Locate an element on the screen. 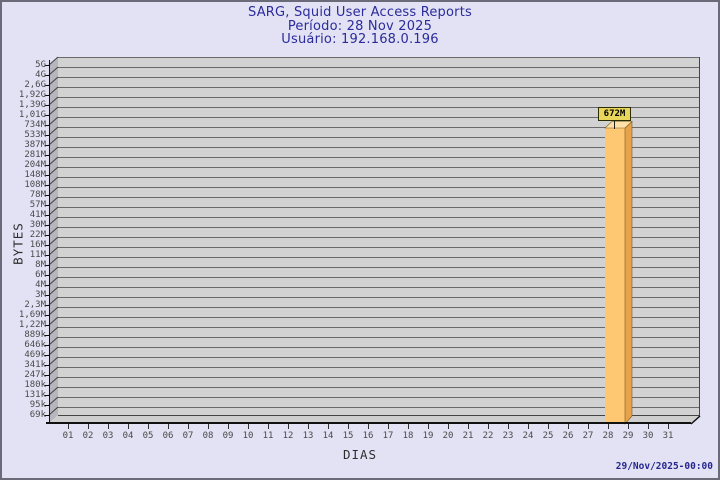 Image resolution: width=720 pixels, height=480 pixels. y-tick-label: 131k is located at coordinates (35, 395).